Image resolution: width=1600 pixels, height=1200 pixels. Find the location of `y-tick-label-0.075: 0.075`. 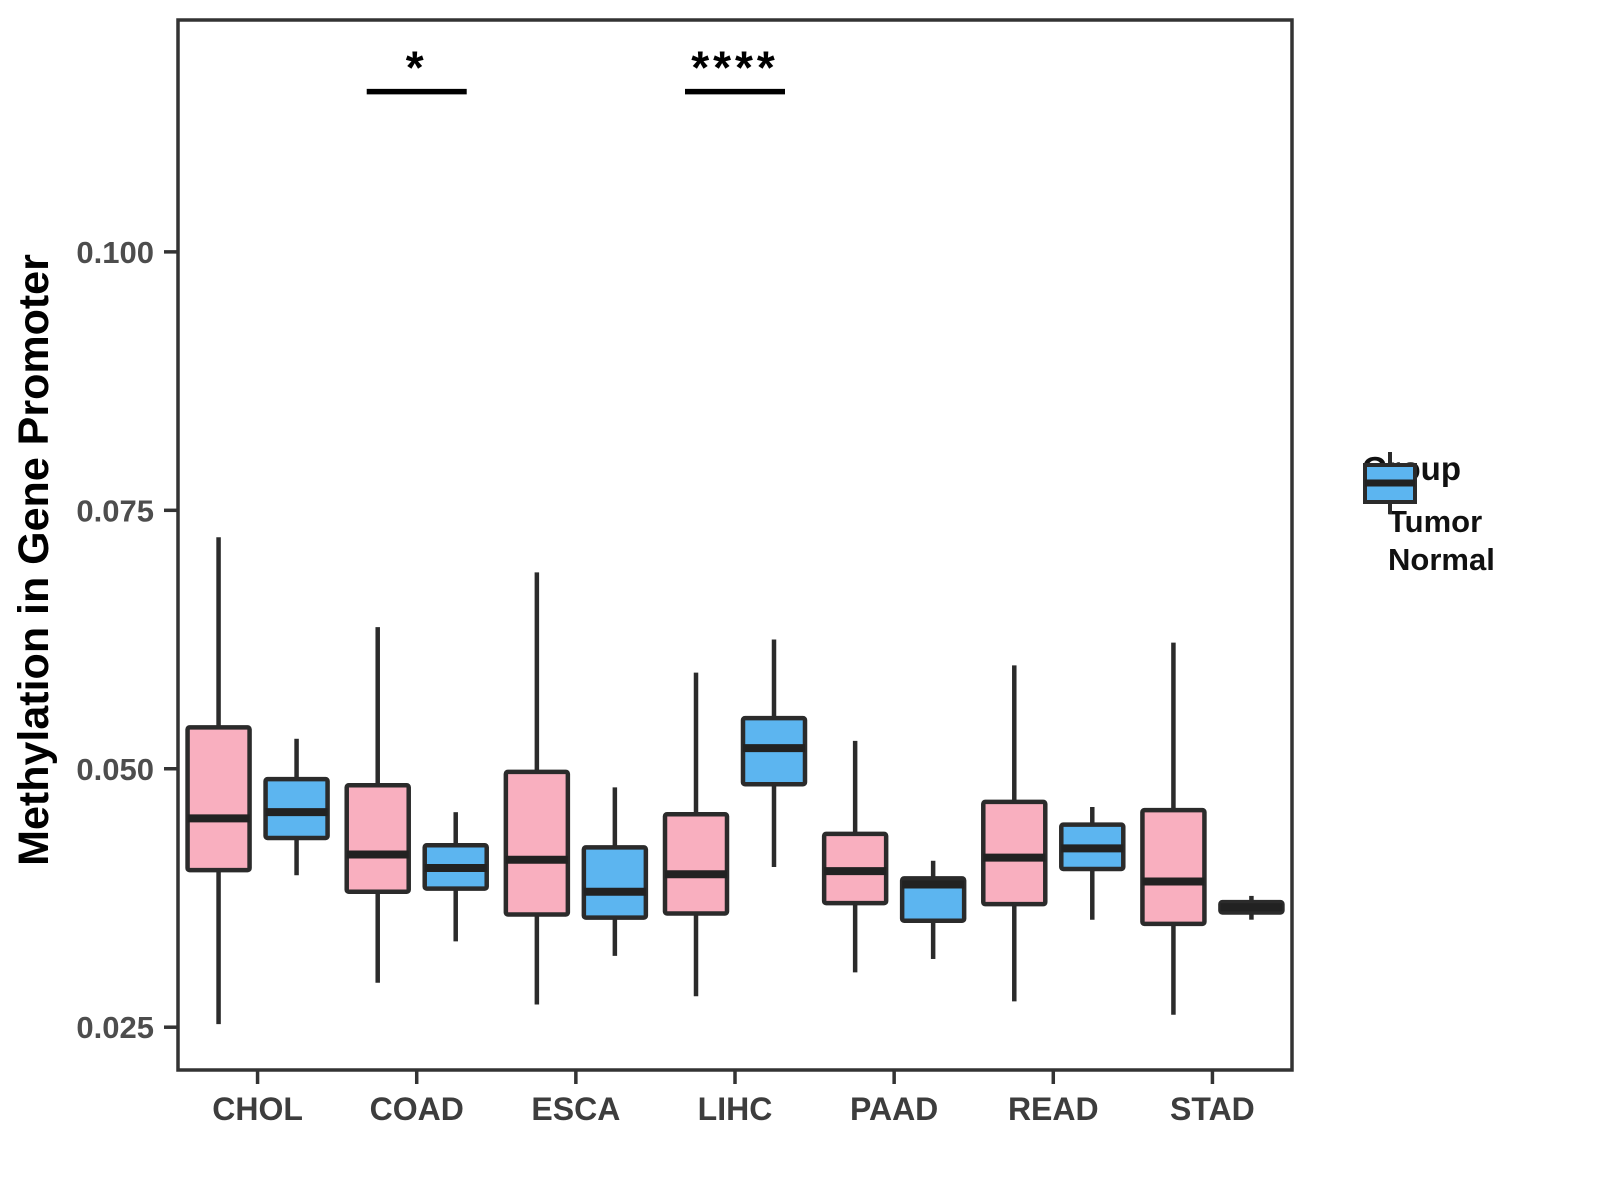

y-tick-label-0.075: 0.075 is located at coordinates (115, 510).